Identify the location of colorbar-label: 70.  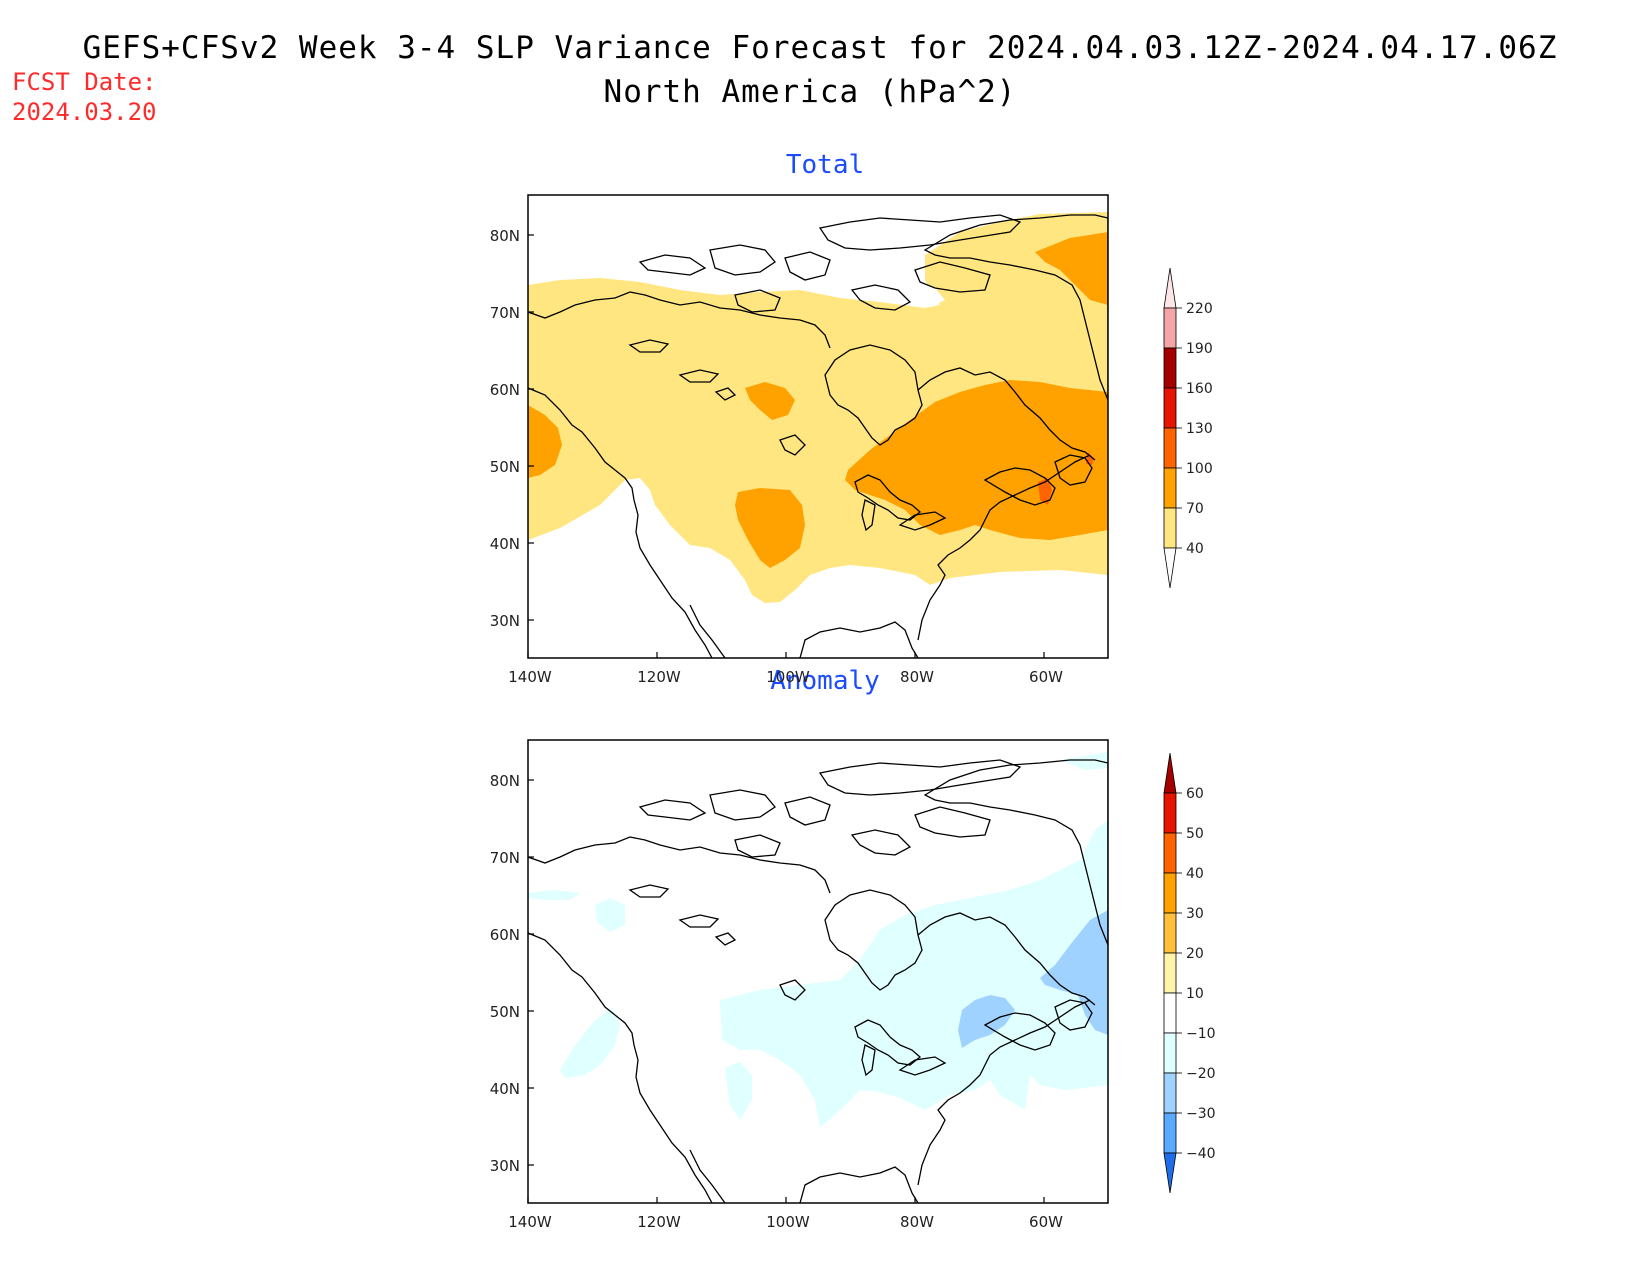
(1195, 509).